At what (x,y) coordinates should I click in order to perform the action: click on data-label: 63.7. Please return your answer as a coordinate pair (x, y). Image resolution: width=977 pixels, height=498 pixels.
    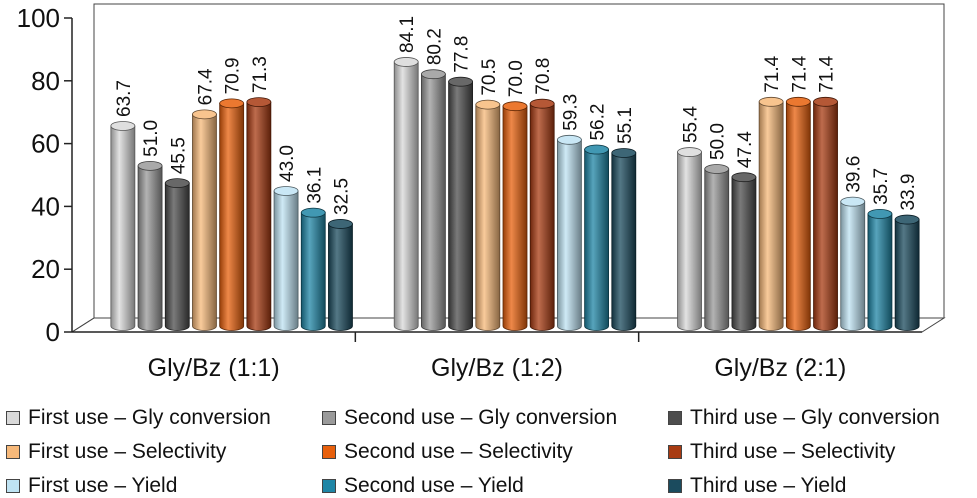
    Looking at the image, I should click on (124, 98).